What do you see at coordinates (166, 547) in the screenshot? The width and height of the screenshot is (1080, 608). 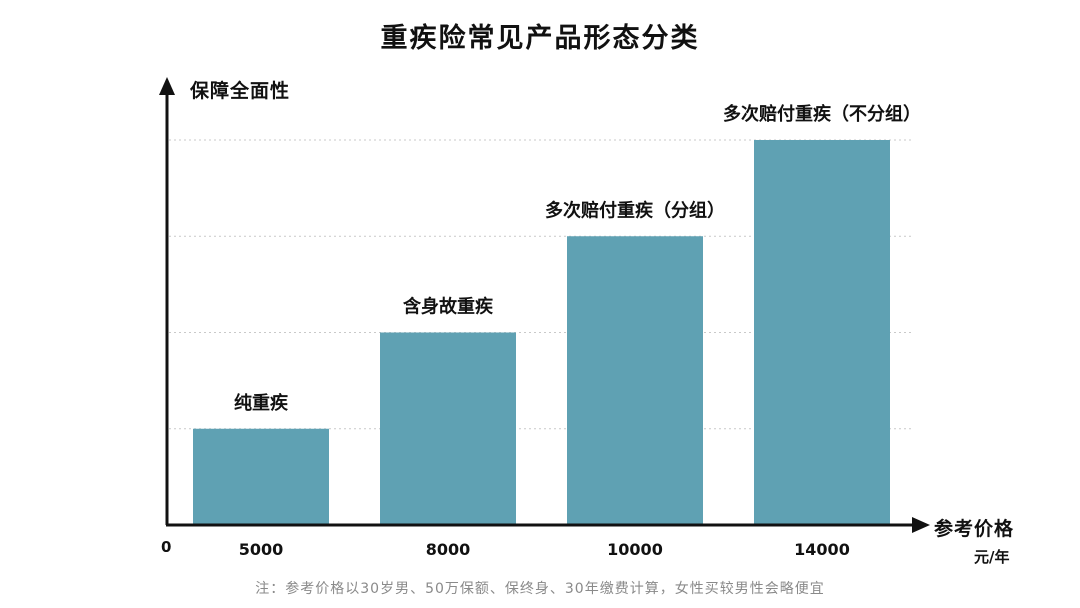 I see `origin-label: 0` at bounding box center [166, 547].